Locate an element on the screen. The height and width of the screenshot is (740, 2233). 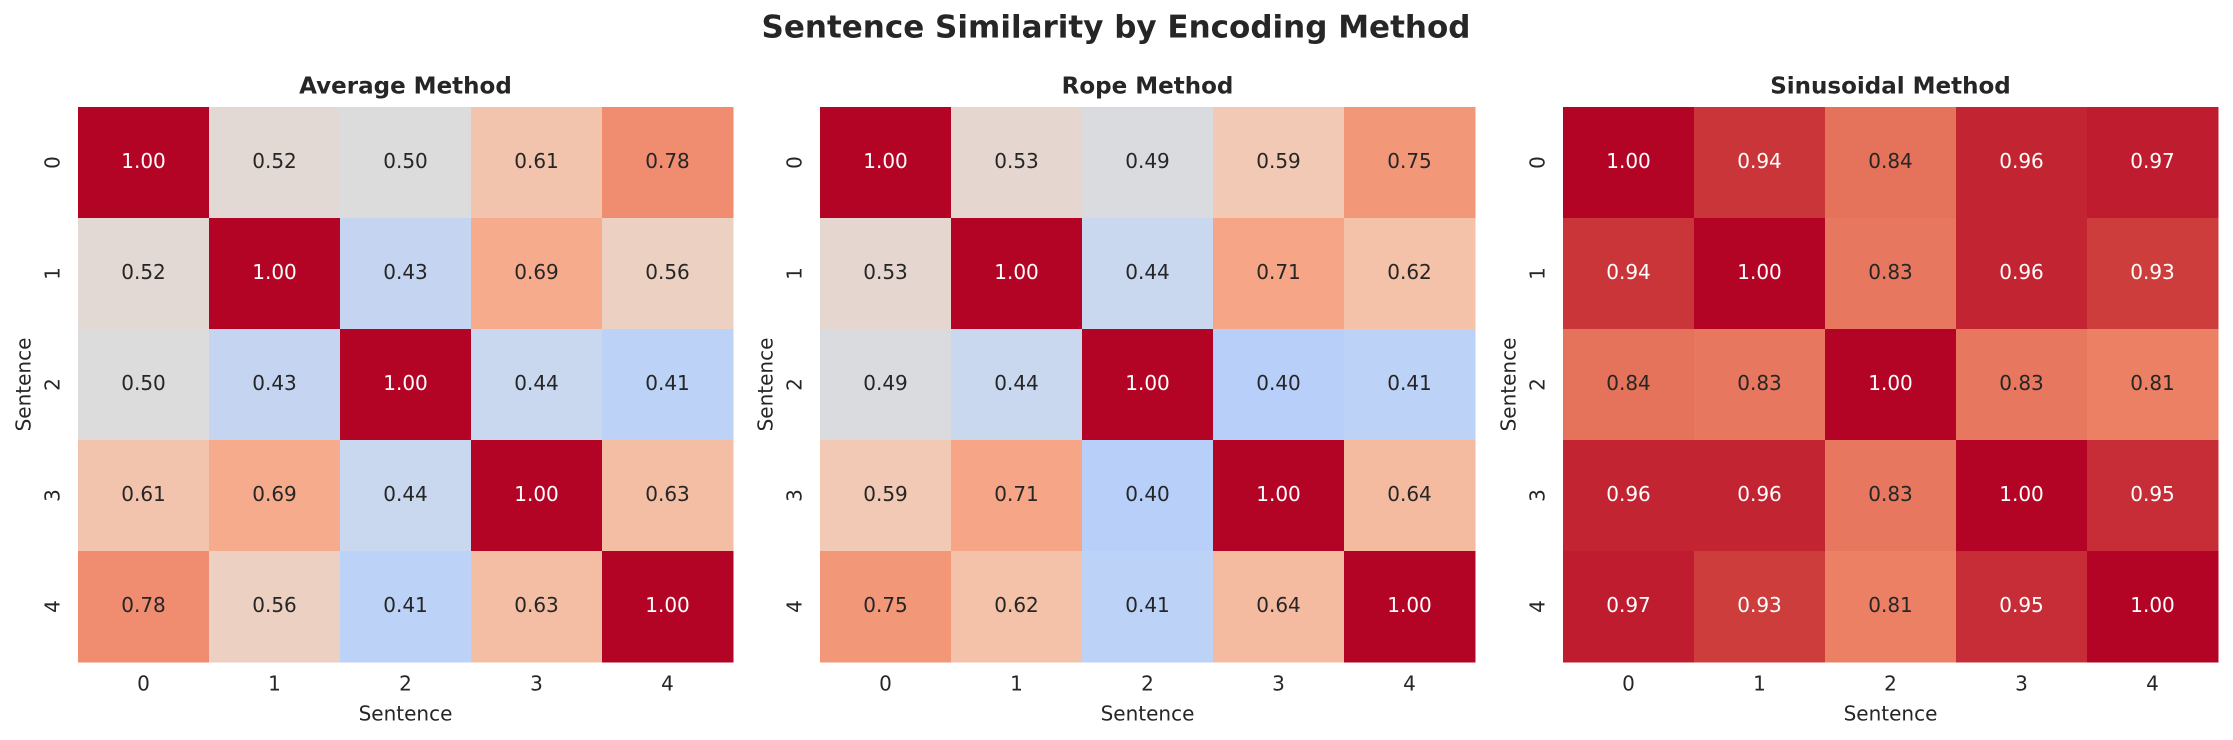
cell-label: 0.64 is located at coordinates (1278, 605).